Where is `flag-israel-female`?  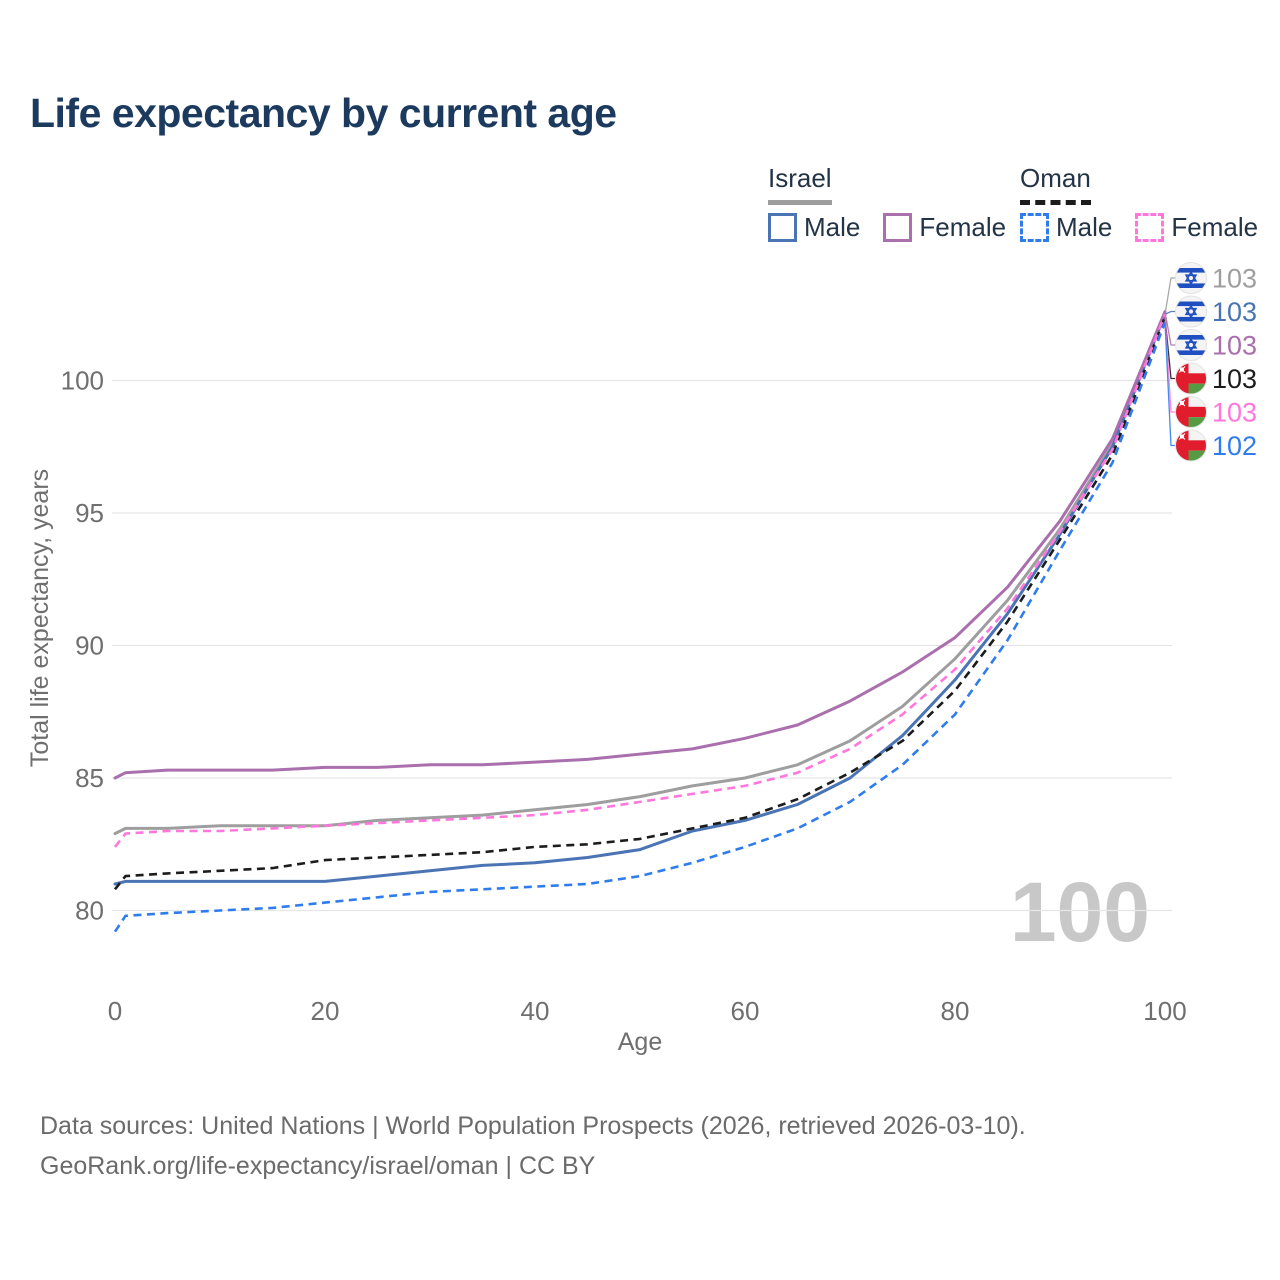 flag-israel-female is located at coordinates (1191, 345).